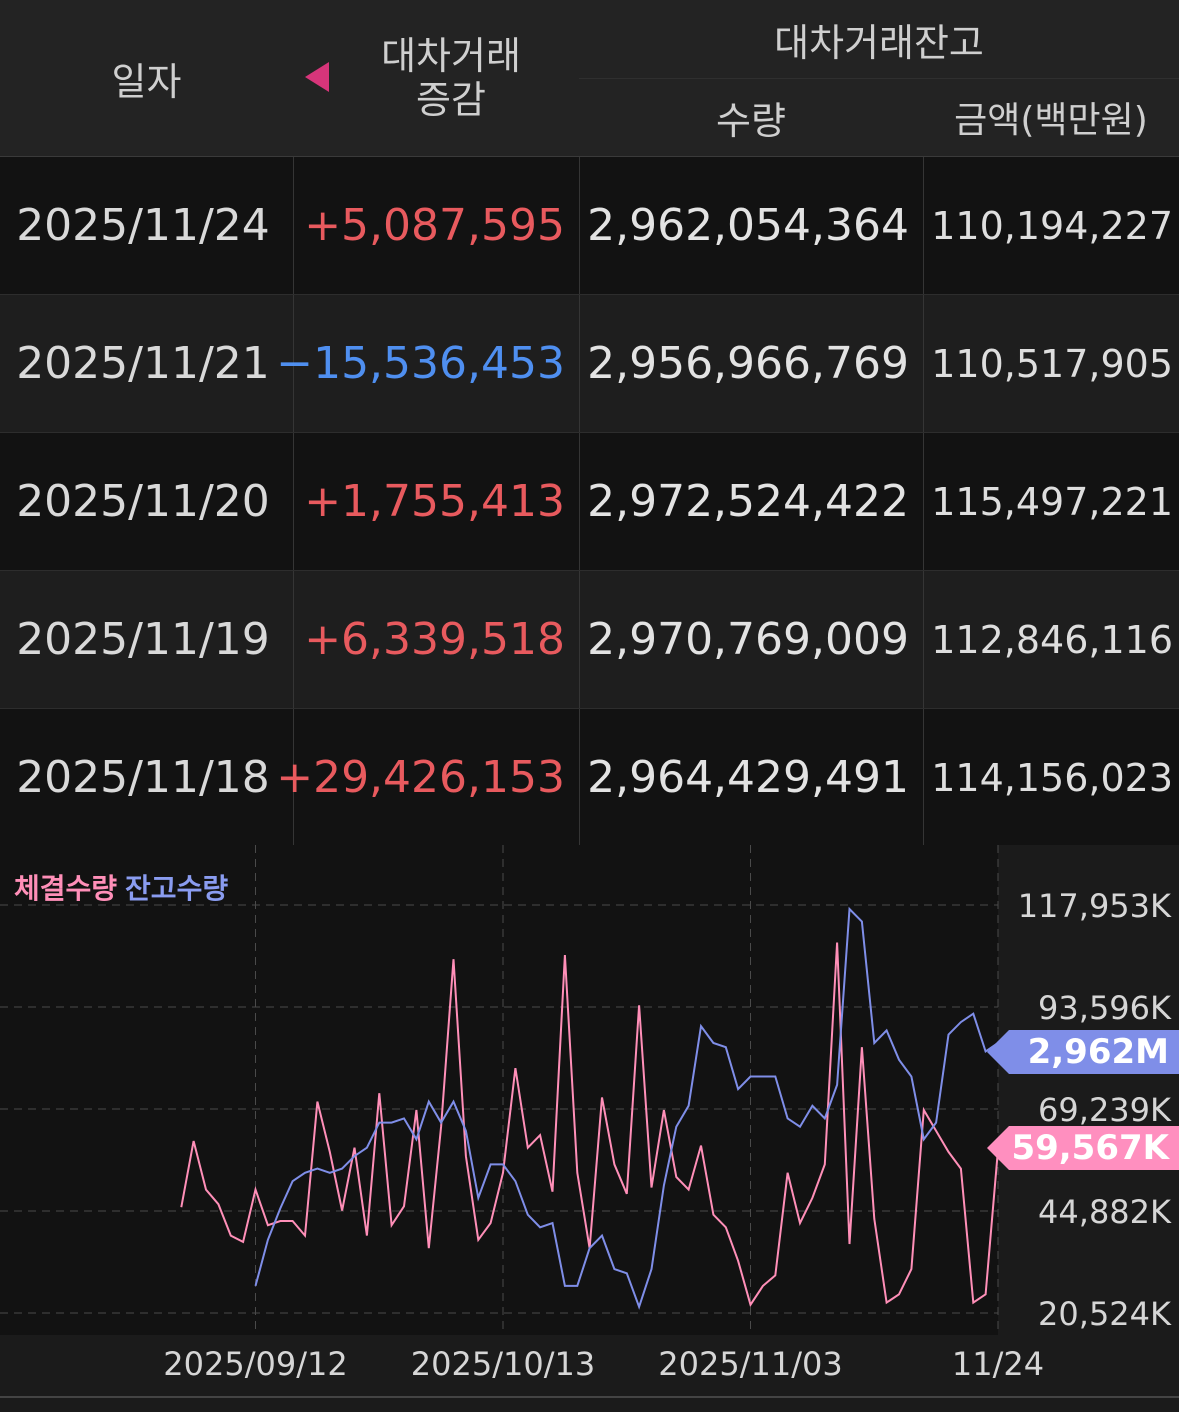  I want to click on row-qty: 2,972,524,422, so click(748, 501).